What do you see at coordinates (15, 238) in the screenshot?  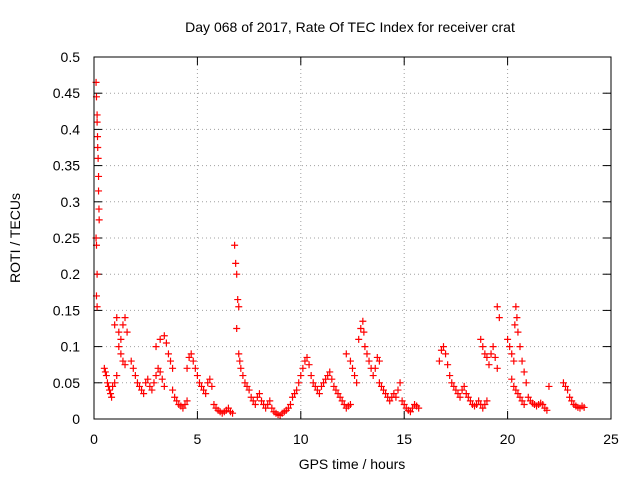 I see `y-axis-label: ROTI / TECUs` at bounding box center [15, 238].